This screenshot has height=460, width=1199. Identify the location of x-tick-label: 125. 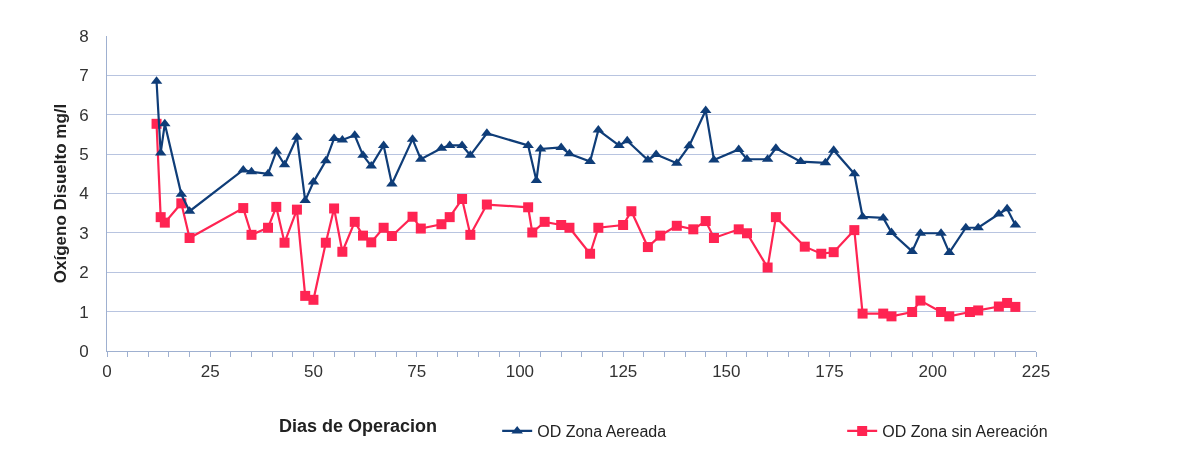
(623, 372).